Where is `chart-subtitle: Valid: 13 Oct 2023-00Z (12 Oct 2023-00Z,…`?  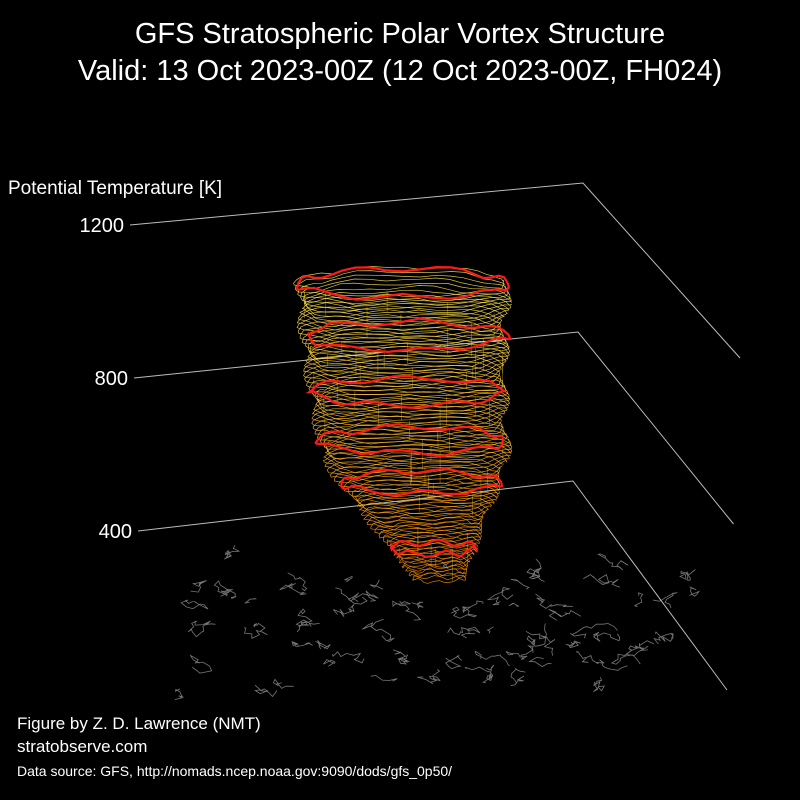 chart-subtitle: Valid: 13 Oct 2023-00Z (12 Oct 2023-00Z,… is located at coordinates (400, 71).